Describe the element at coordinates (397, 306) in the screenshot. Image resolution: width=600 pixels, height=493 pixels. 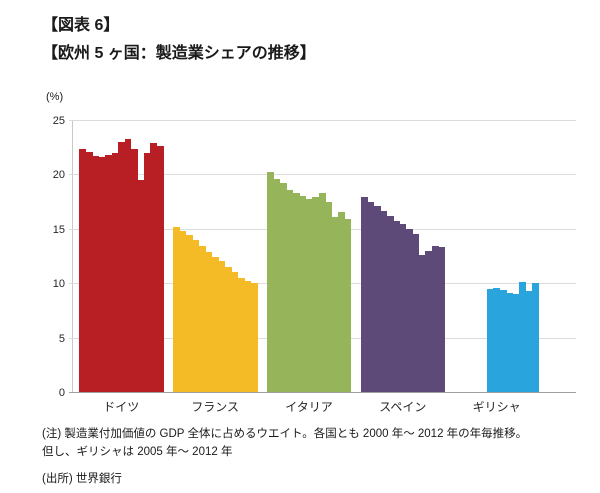
I see `bar-スペイン-2005` at that location.